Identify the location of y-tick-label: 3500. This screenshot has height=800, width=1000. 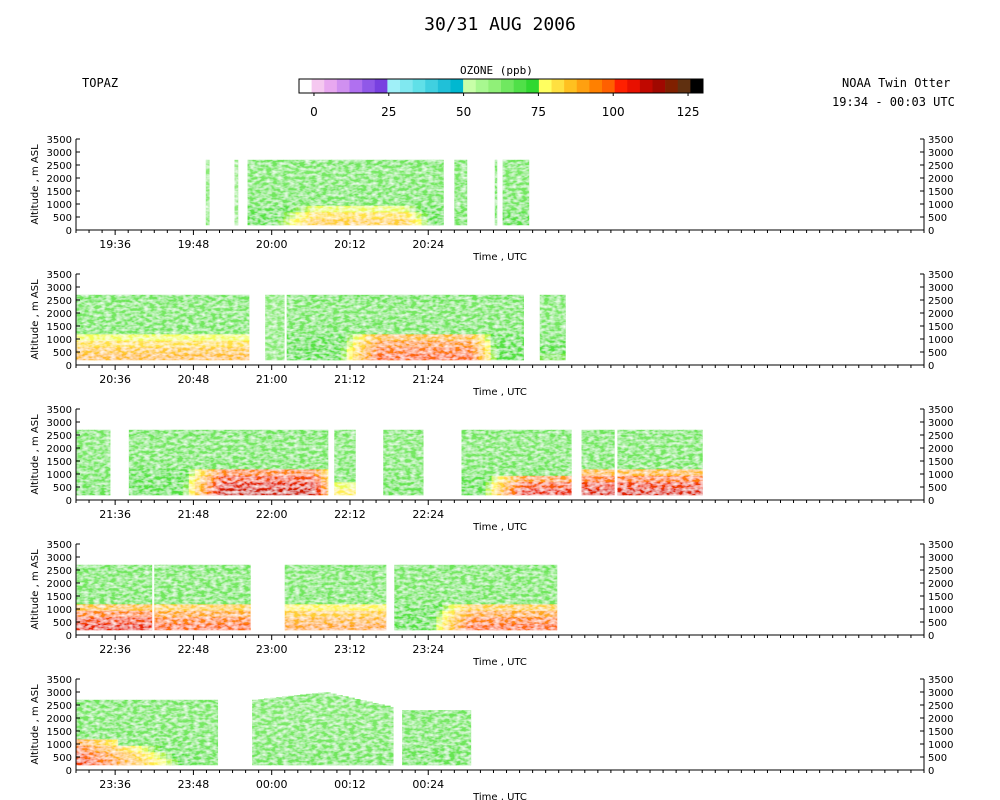
(59, 140).